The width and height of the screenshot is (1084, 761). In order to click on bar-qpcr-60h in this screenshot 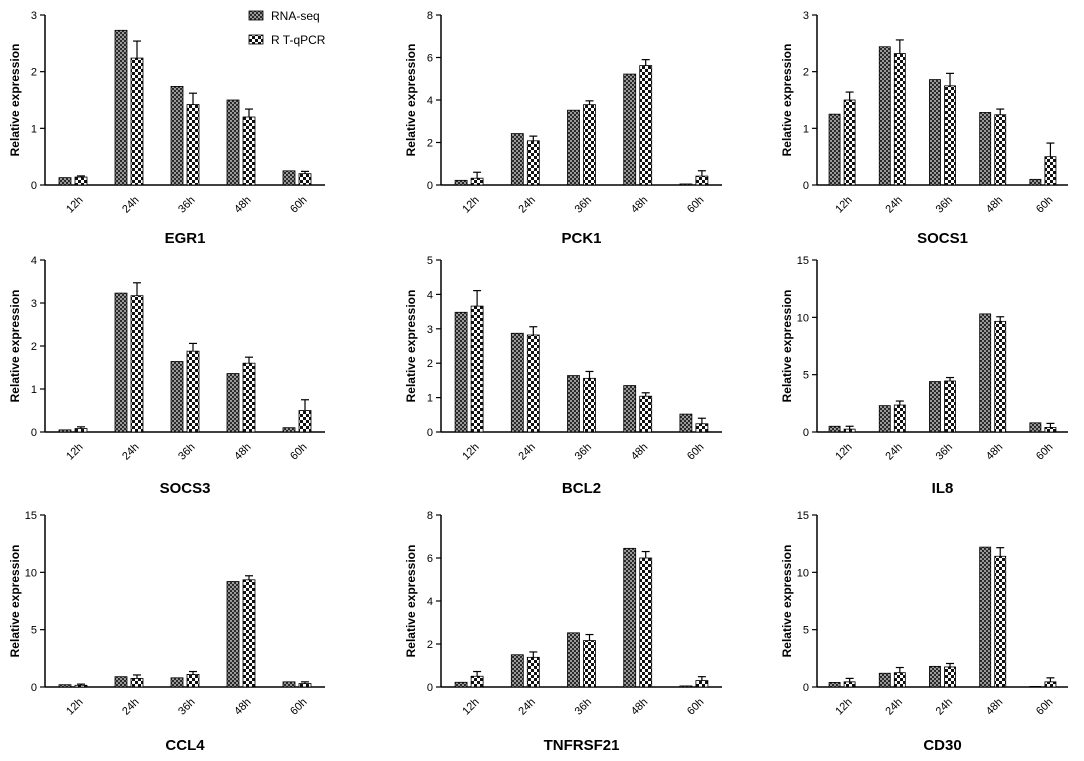, I will do `click(702, 180)`.